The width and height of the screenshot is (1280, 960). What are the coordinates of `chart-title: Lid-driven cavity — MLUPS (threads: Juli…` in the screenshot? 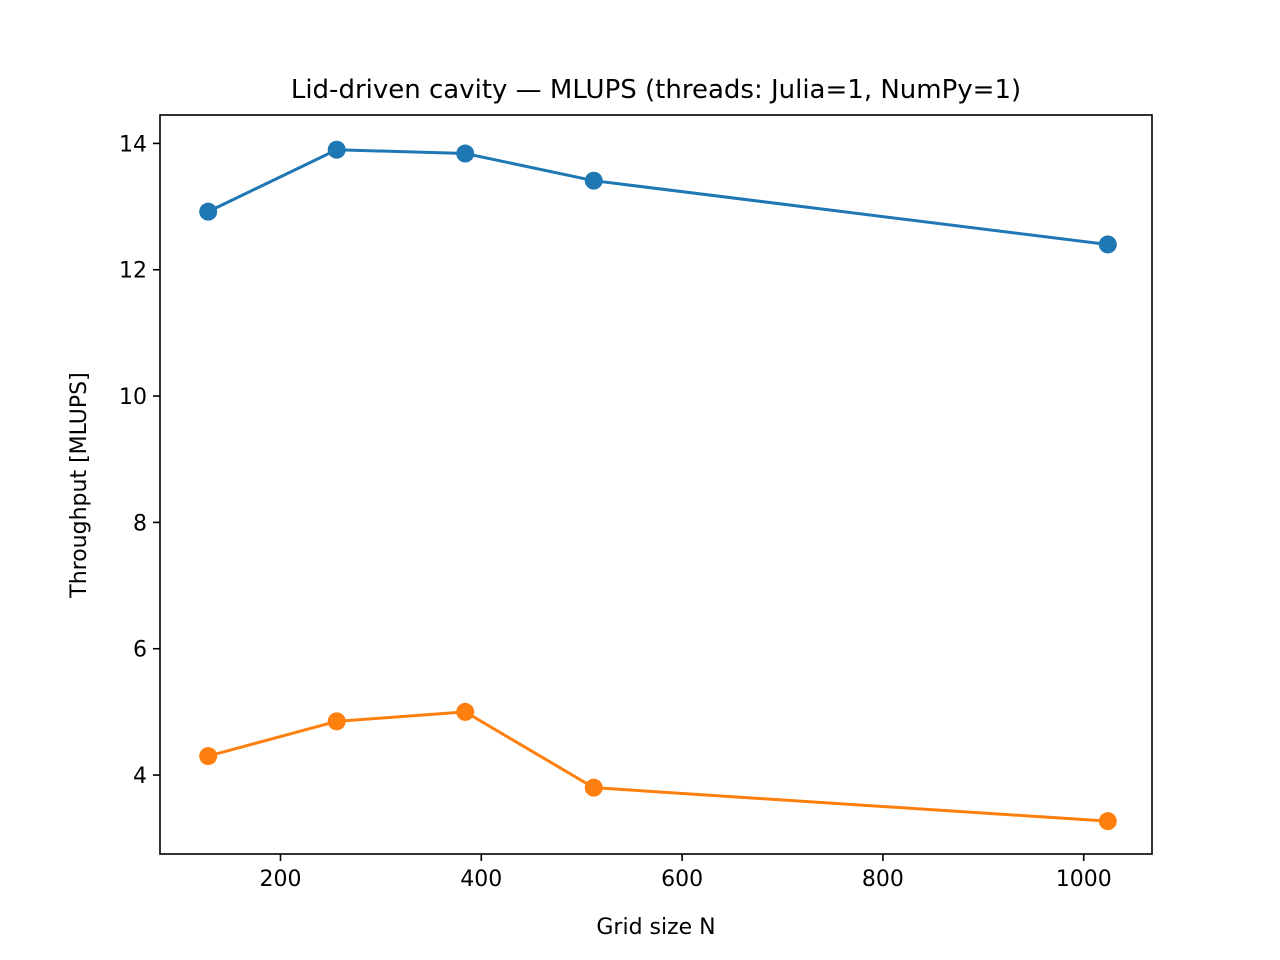 It's located at (656, 90).